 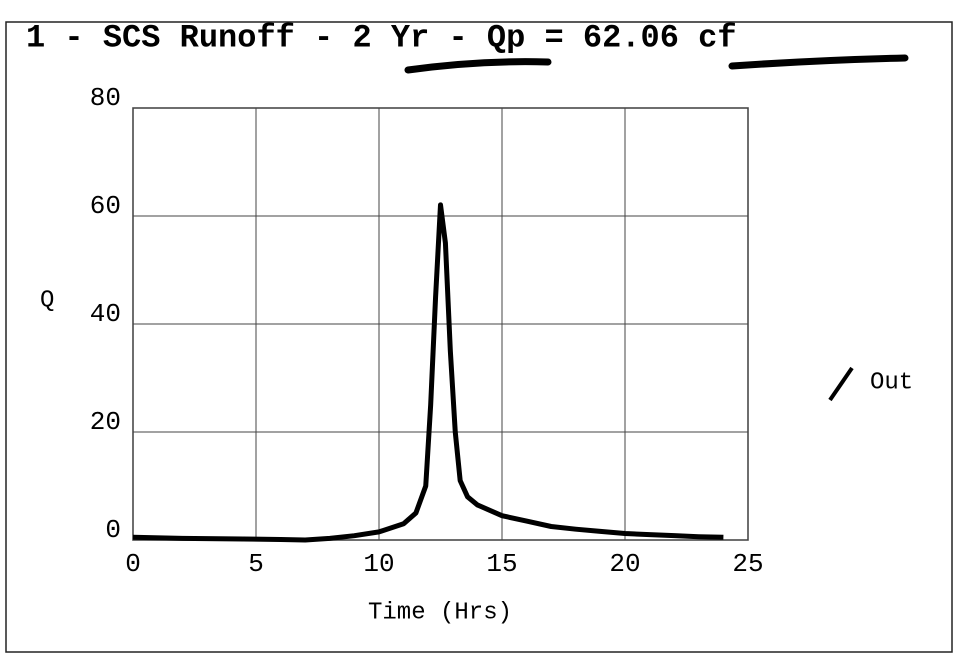 I want to click on x-tick-label: 5, so click(x=256, y=564).